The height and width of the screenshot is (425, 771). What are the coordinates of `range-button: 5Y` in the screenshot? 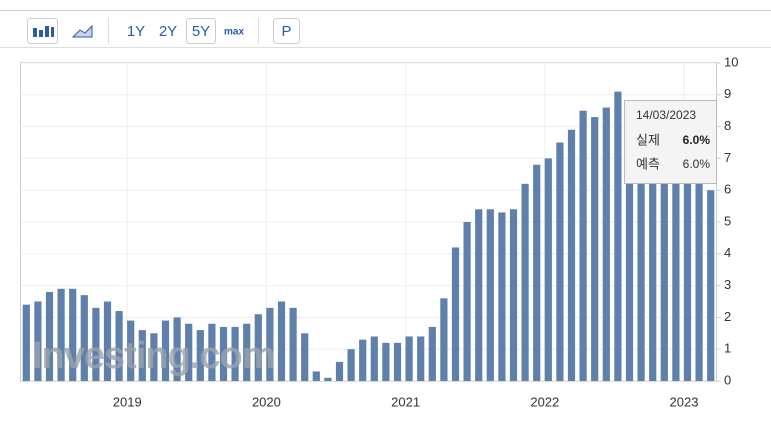 It's located at (201, 31).